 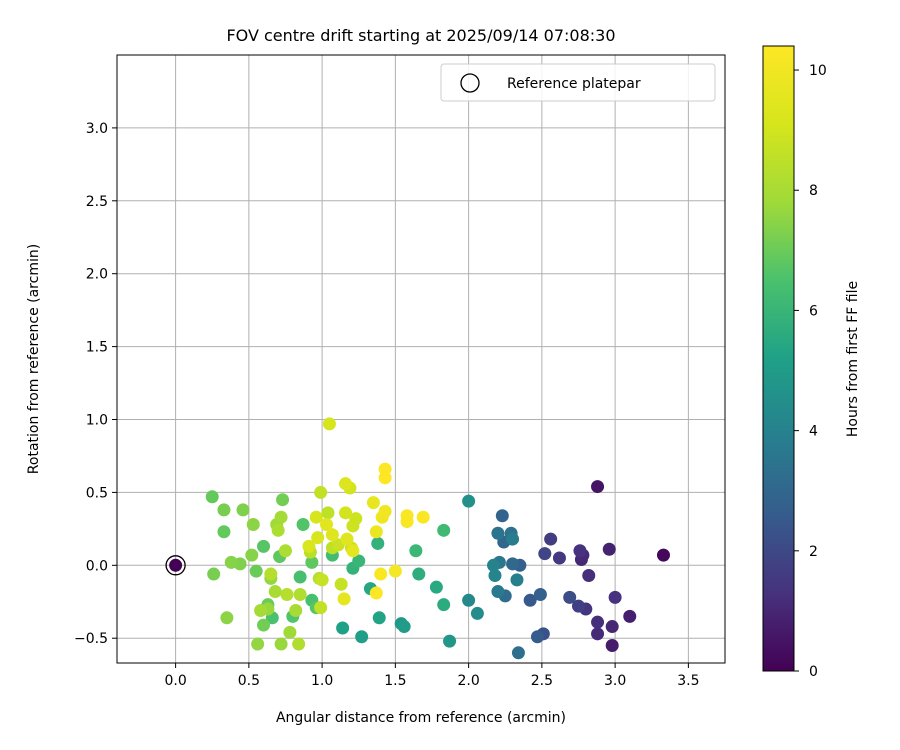 I want to click on y-tick-label: 0.5, so click(x=97, y=493).